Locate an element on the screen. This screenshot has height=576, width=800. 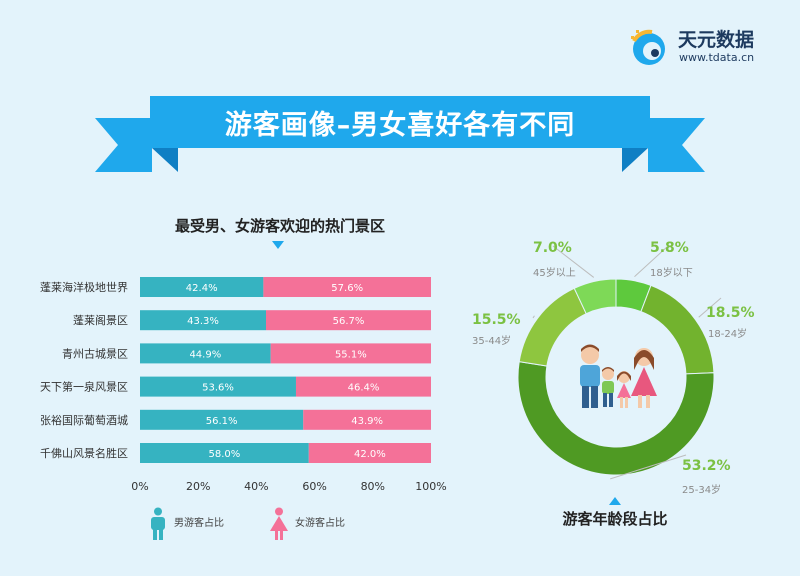
chevron-down-icon is located at coordinates (278, 245).